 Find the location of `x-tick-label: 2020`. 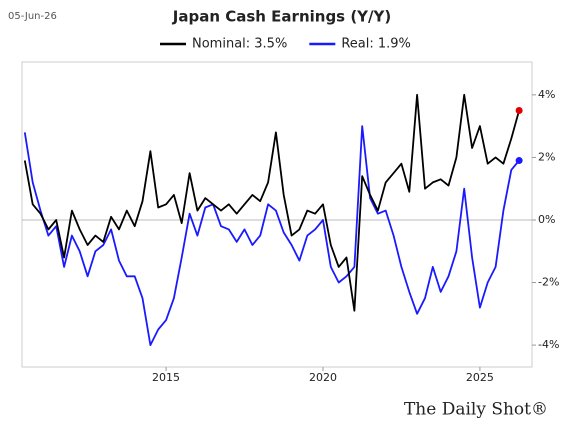

x-tick-label: 2020 is located at coordinates (323, 377).